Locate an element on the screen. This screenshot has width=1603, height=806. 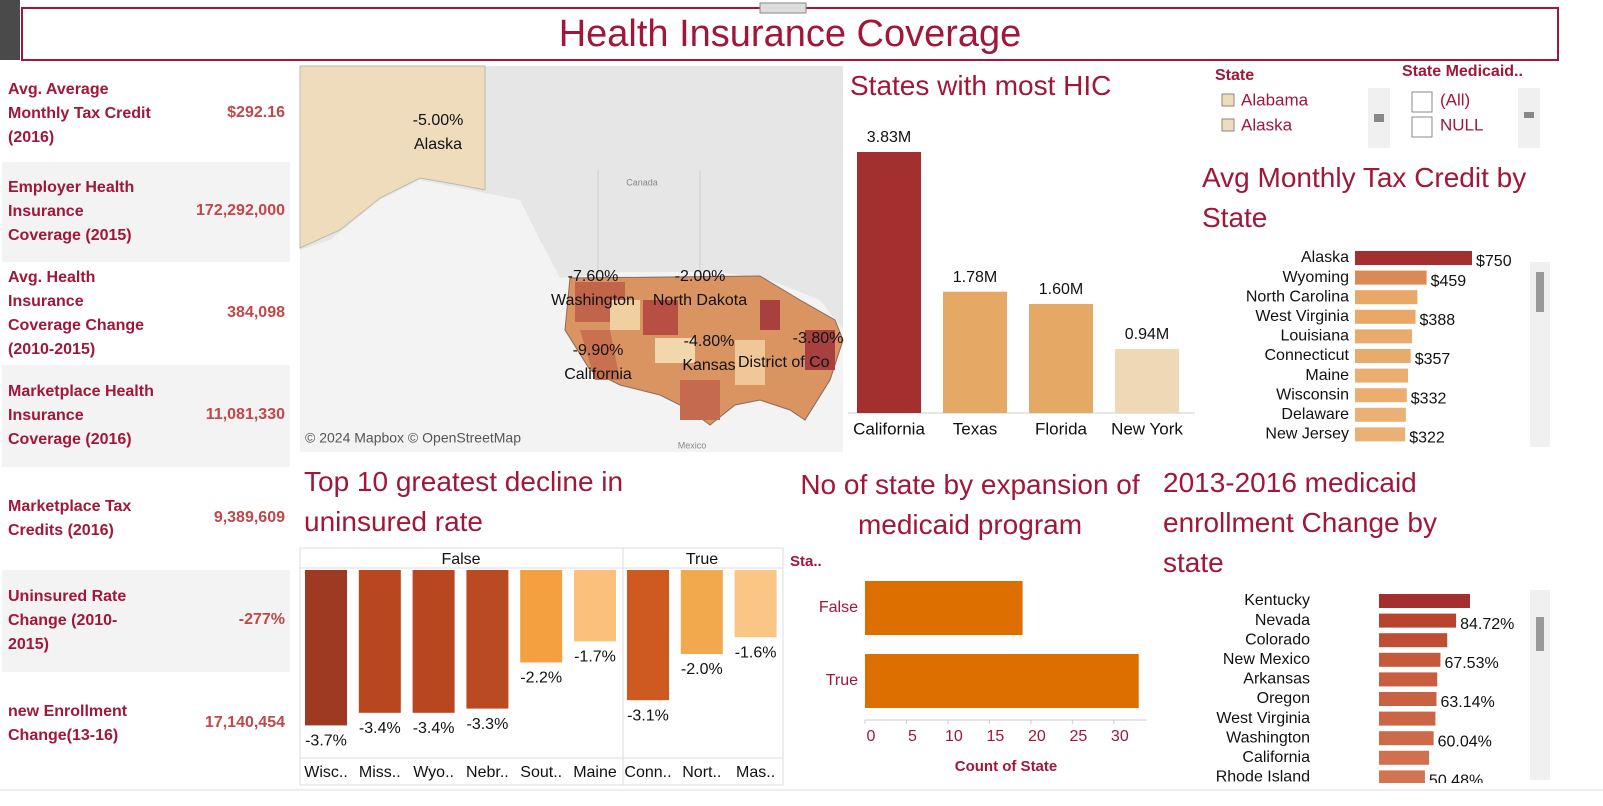
map-place: Mexico is located at coordinates (692, 445).